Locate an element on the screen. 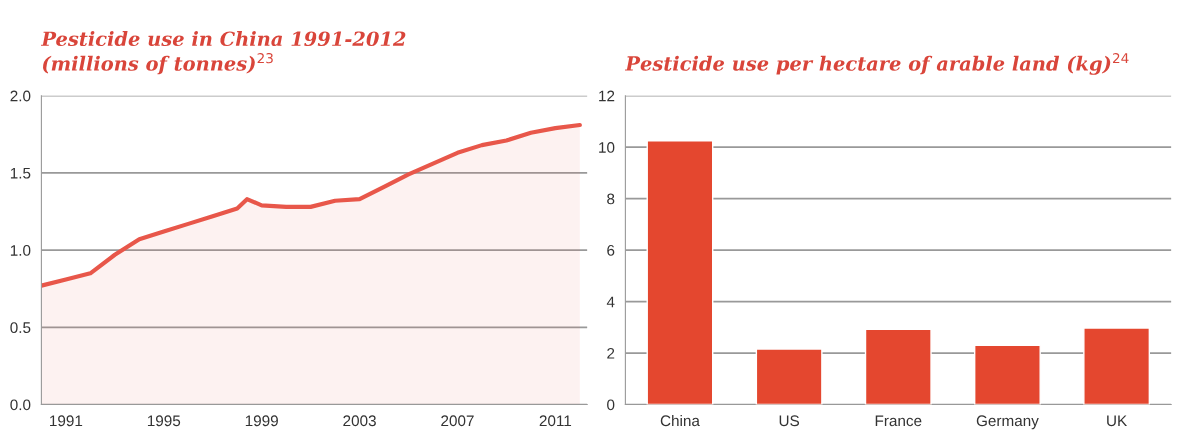 Image resolution: width=1183 pixels, height=435 pixels. y-tick-label: 12 is located at coordinates (607, 96).